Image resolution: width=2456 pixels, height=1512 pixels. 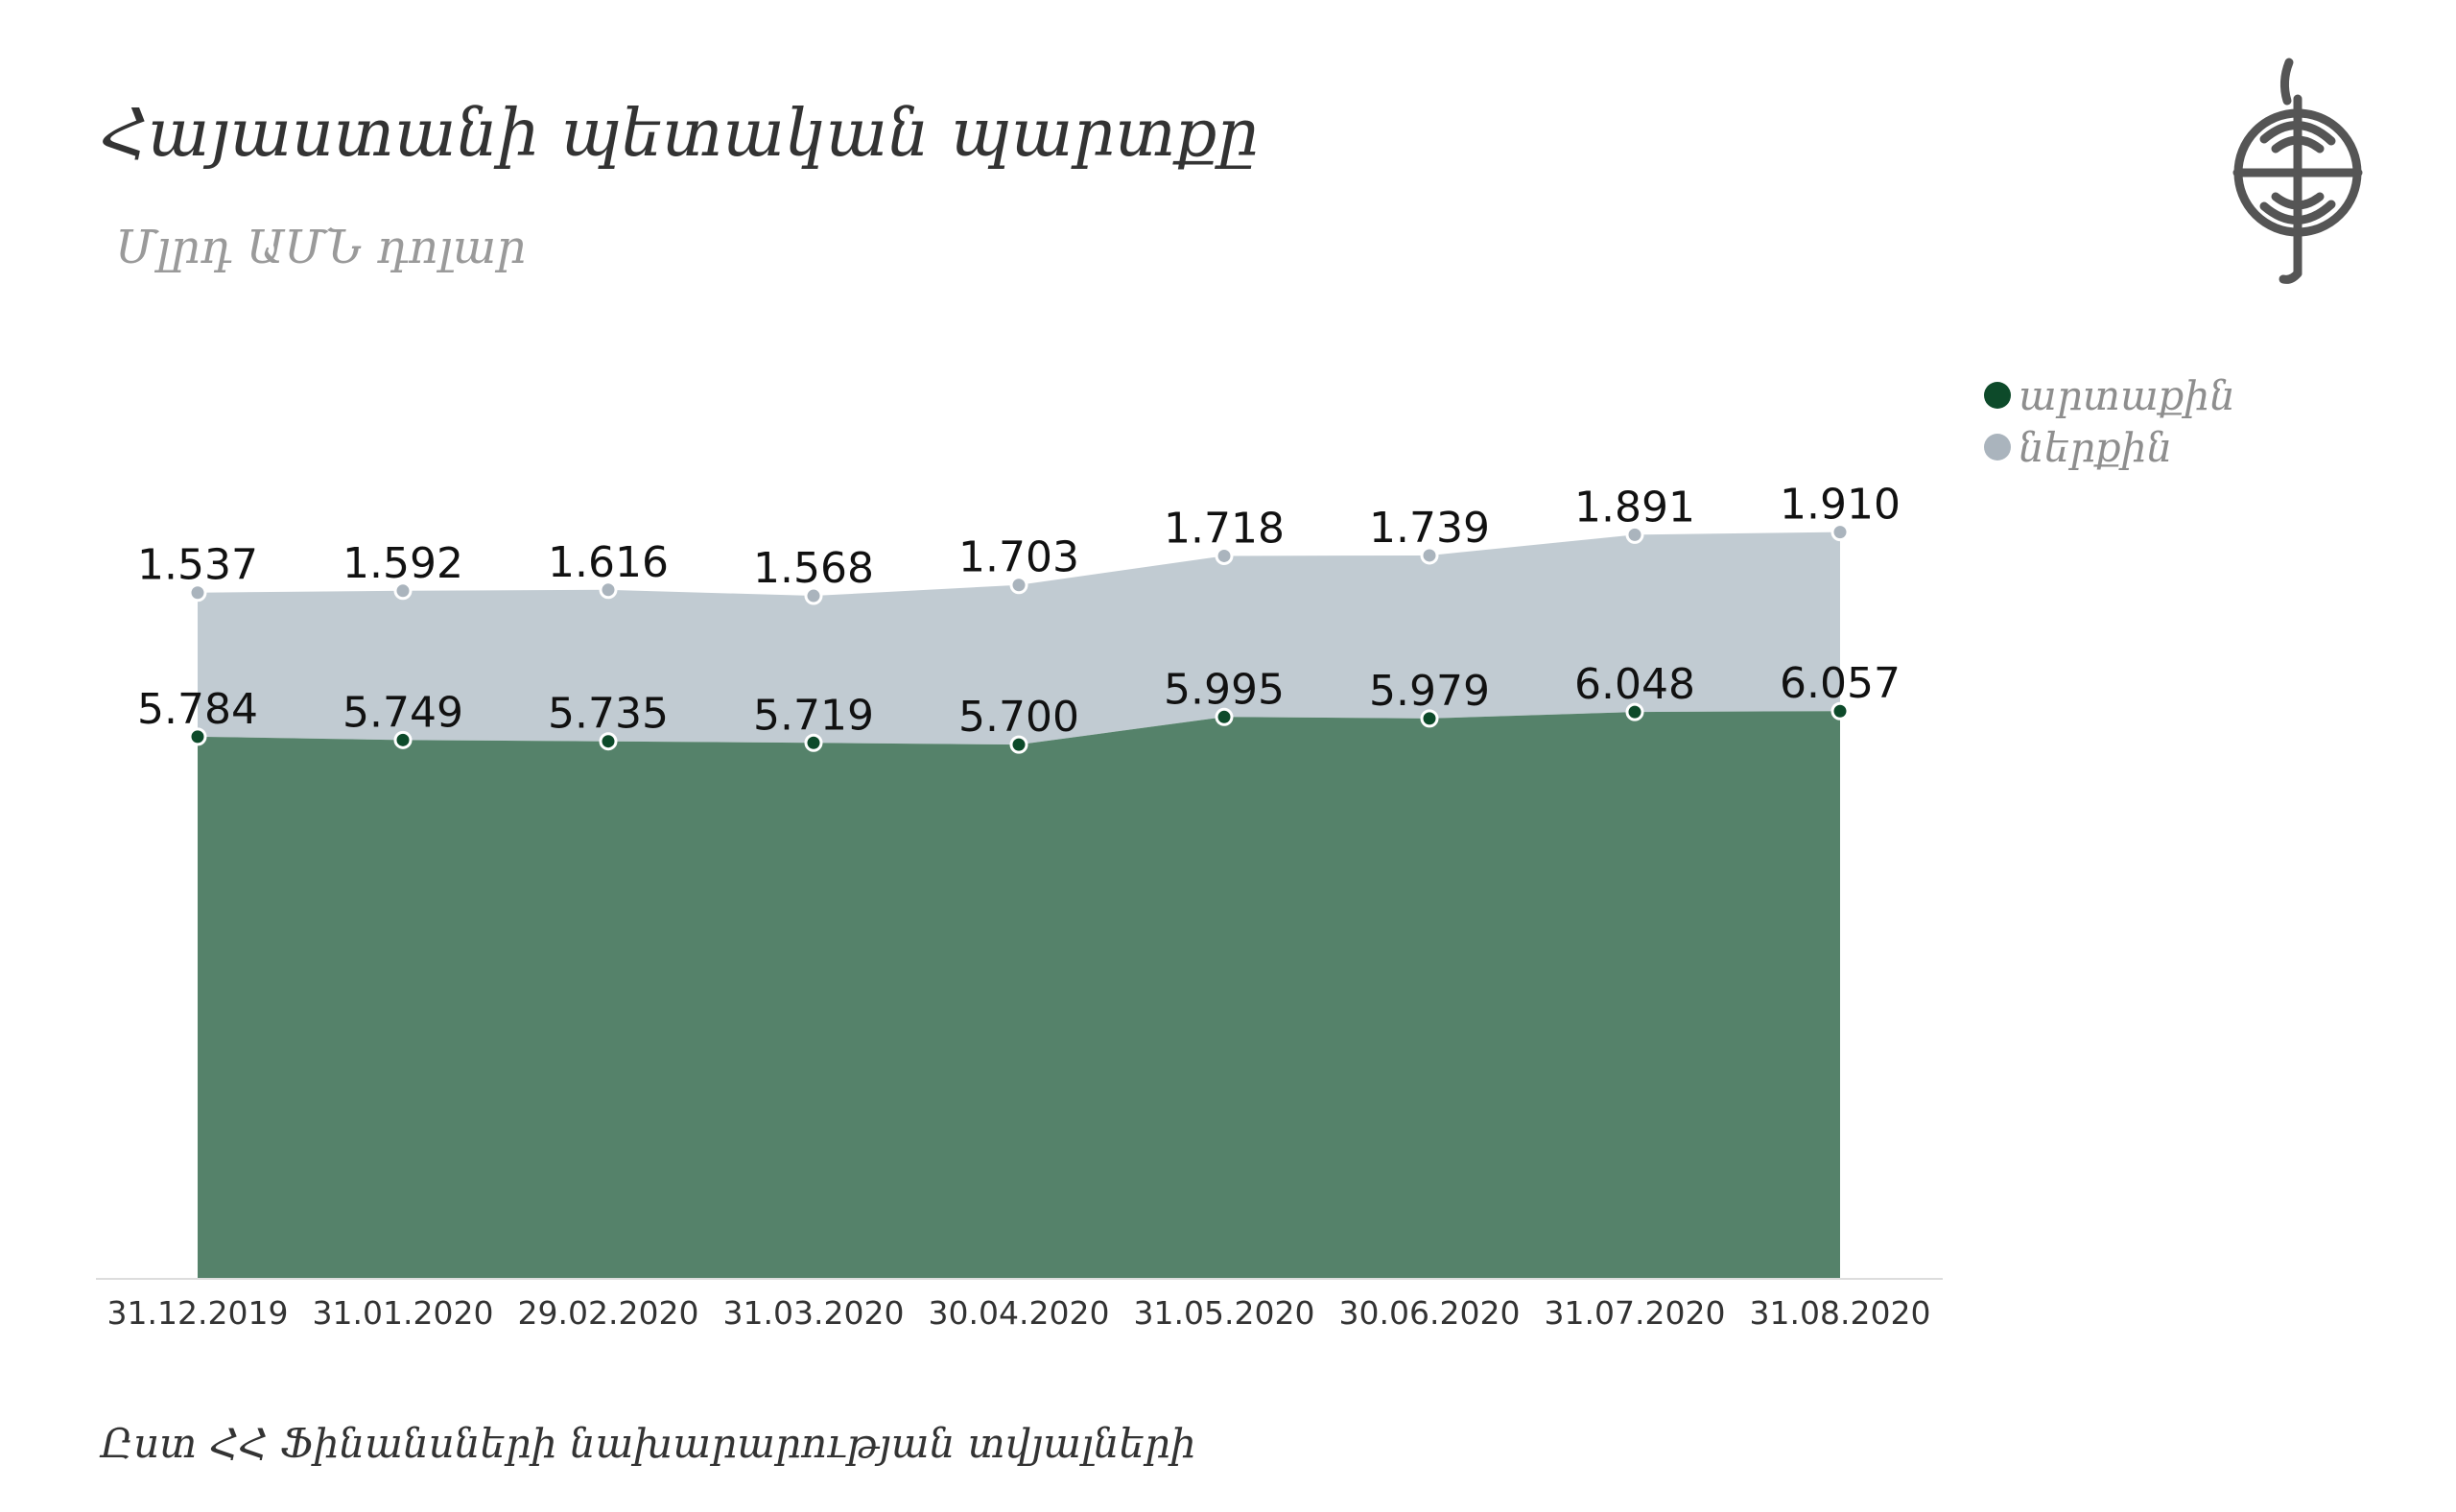 What do you see at coordinates (197, 709) in the screenshot?
I see `data-label-external: 5.784` at bounding box center [197, 709].